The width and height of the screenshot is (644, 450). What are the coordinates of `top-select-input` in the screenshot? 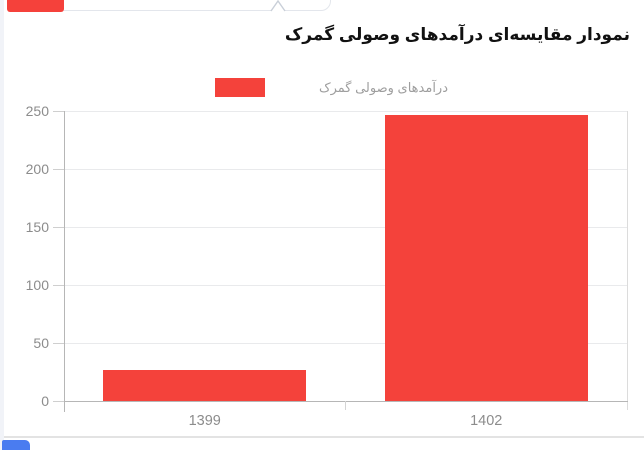 It's located at (175, 5).